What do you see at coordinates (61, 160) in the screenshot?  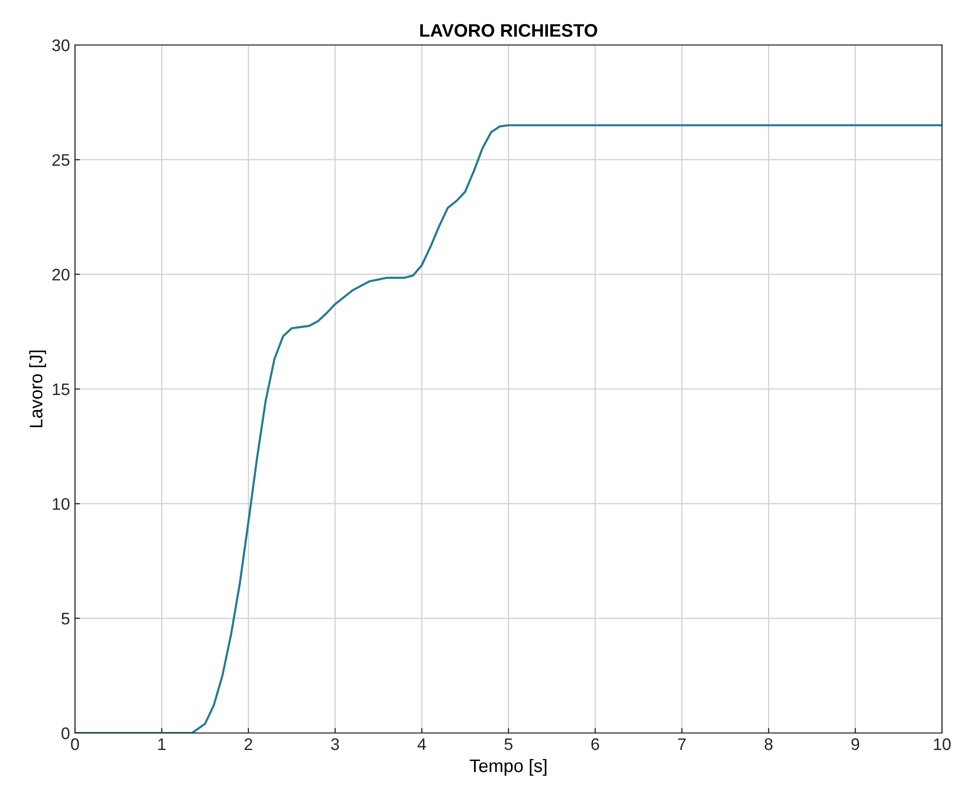 I see `y-tick-label: 25` at bounding box center [61, 160].